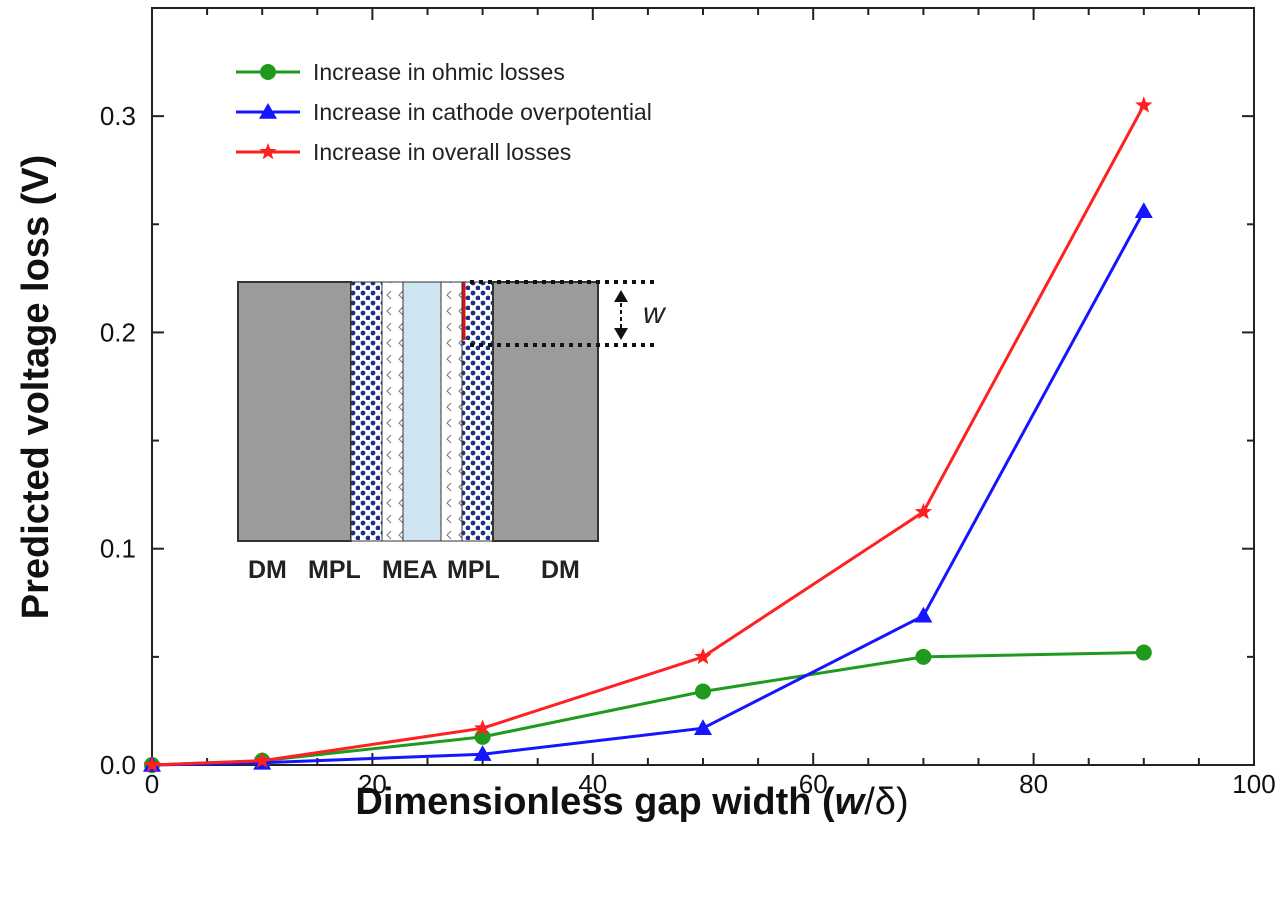 This screenshot has height=918, width=1280. What do you see at coordinates (118, 549) in the screenshot?
I see `y-tick-label: 0.1` at bounding box center [118, 549].